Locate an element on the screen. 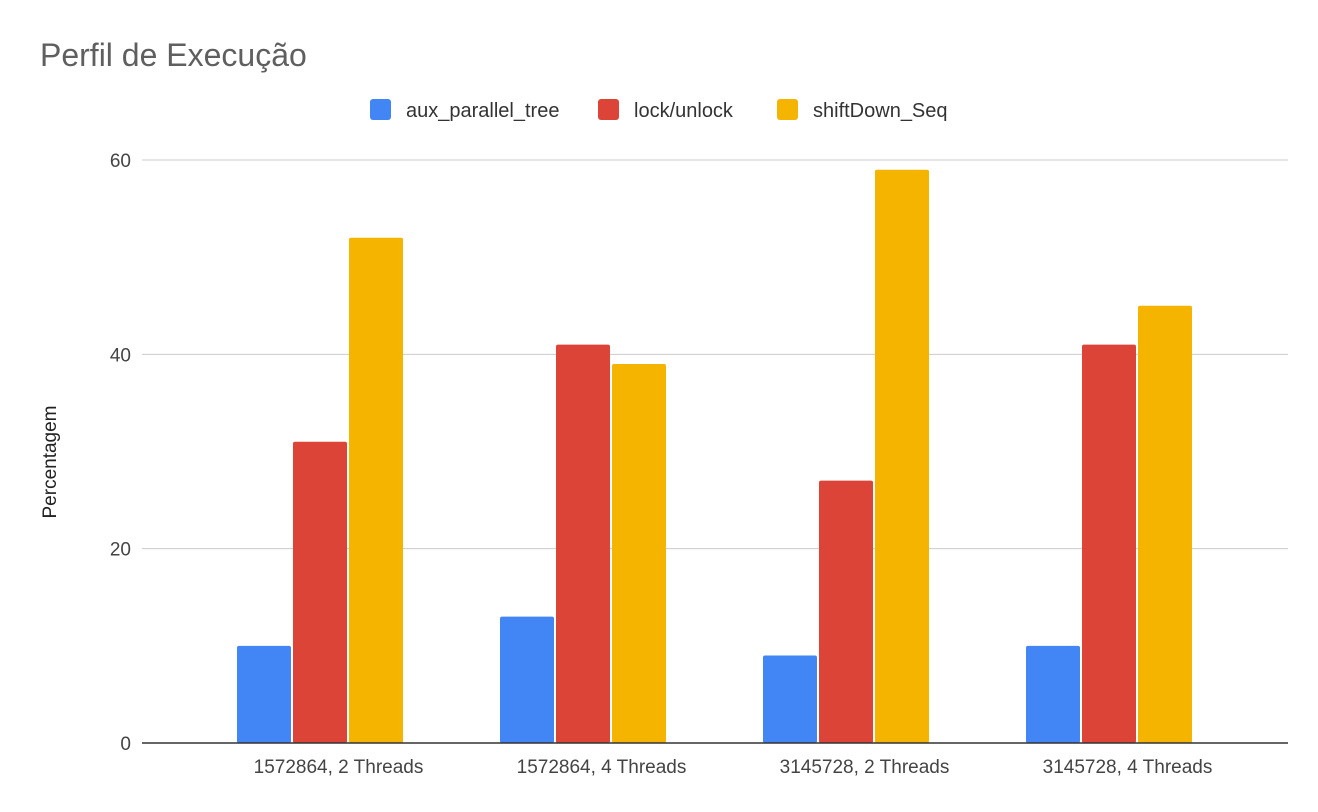 Image resolution: width=1318 pixels, height=812 pixels. legend-label: lock/unlock is located at coordinates (684, 111).